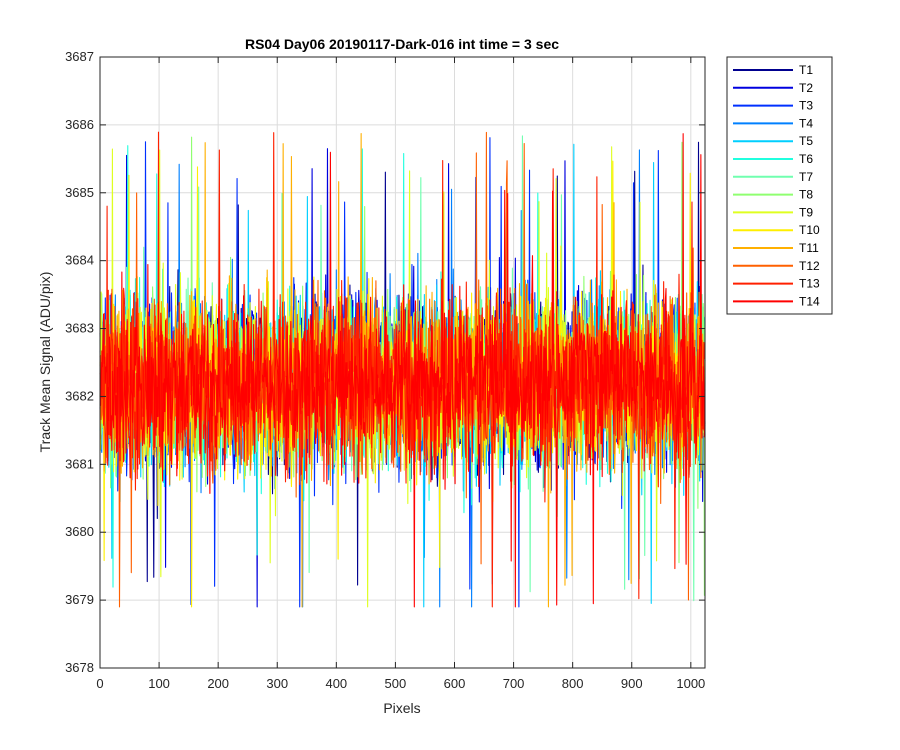  What do you see at coordinates (79, 463) in the screenshot?
I see `y-tick-label: 3681` at bounding box center [79, 463].